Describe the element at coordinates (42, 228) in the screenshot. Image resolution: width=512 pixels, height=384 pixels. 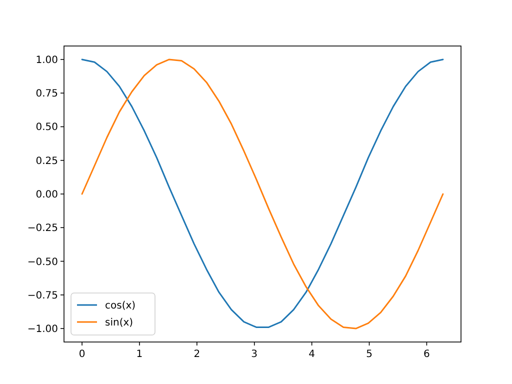
I see `y-tick-label: −0.25` at that location.